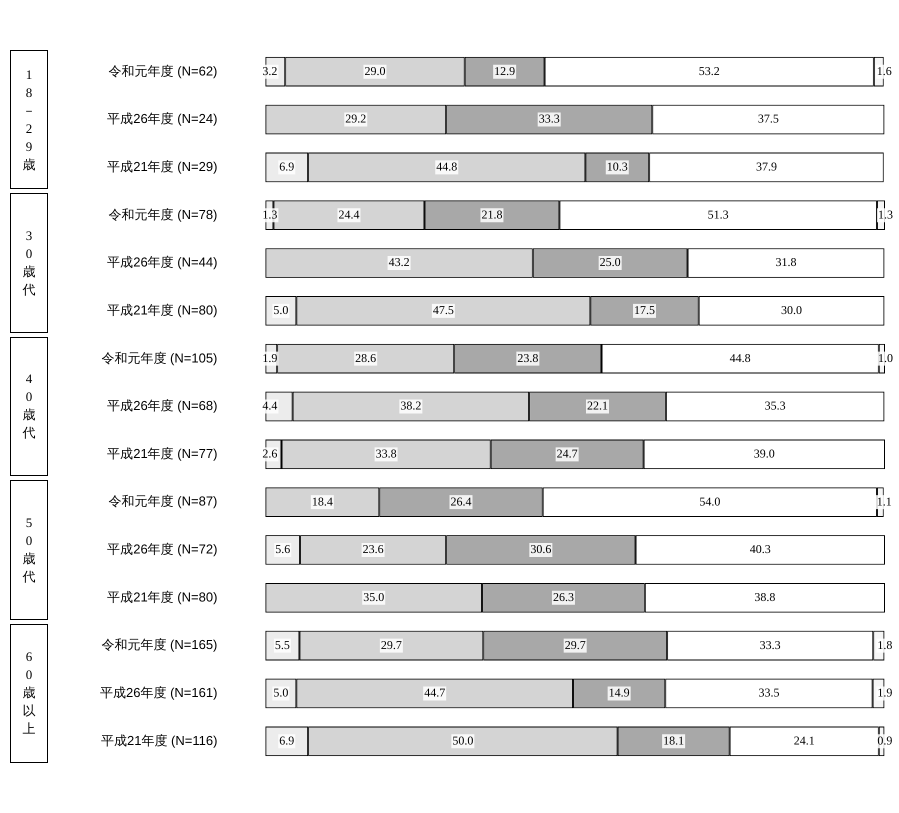 The height and width of the screenshot is (813, 899). Describe the element at coordinates (768, 119) in the screenshot. I see `data-label: 37.5` at that location.